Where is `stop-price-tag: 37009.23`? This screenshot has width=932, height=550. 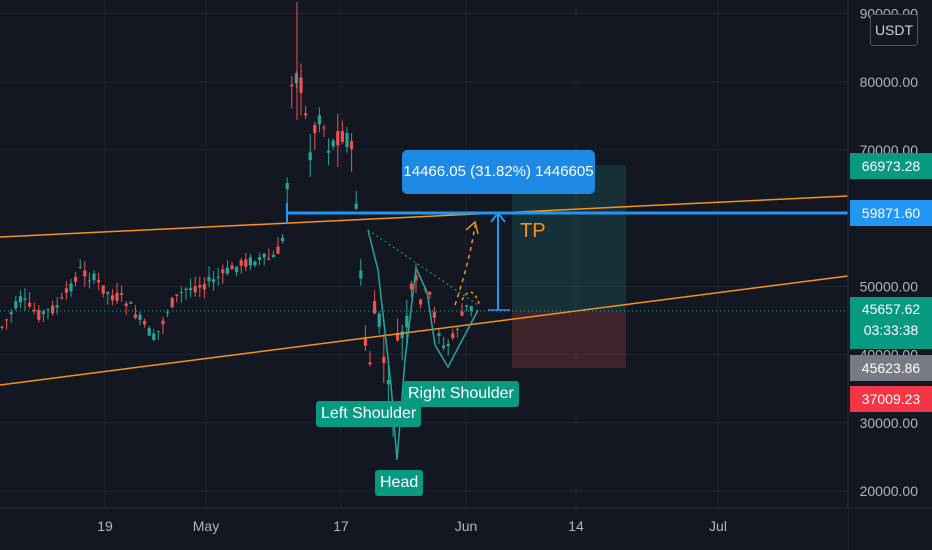 stop-price-tag: 37009.23 is located at coordinates (891, 399).